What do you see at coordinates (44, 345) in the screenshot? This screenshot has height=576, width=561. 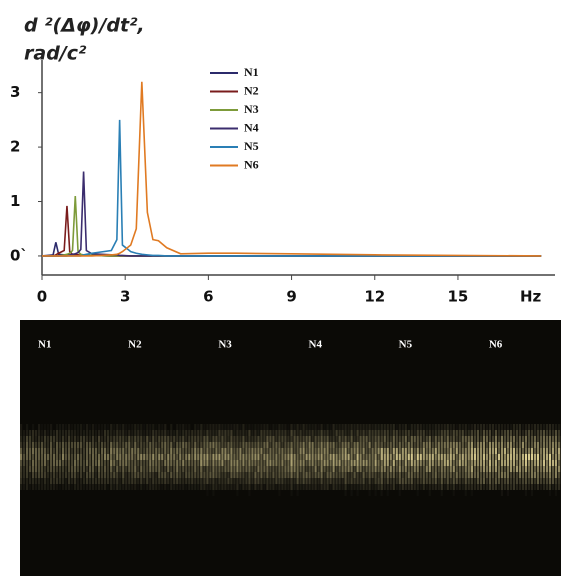 I see `spectrogram-label: N1` at bounding box center [44, 345].